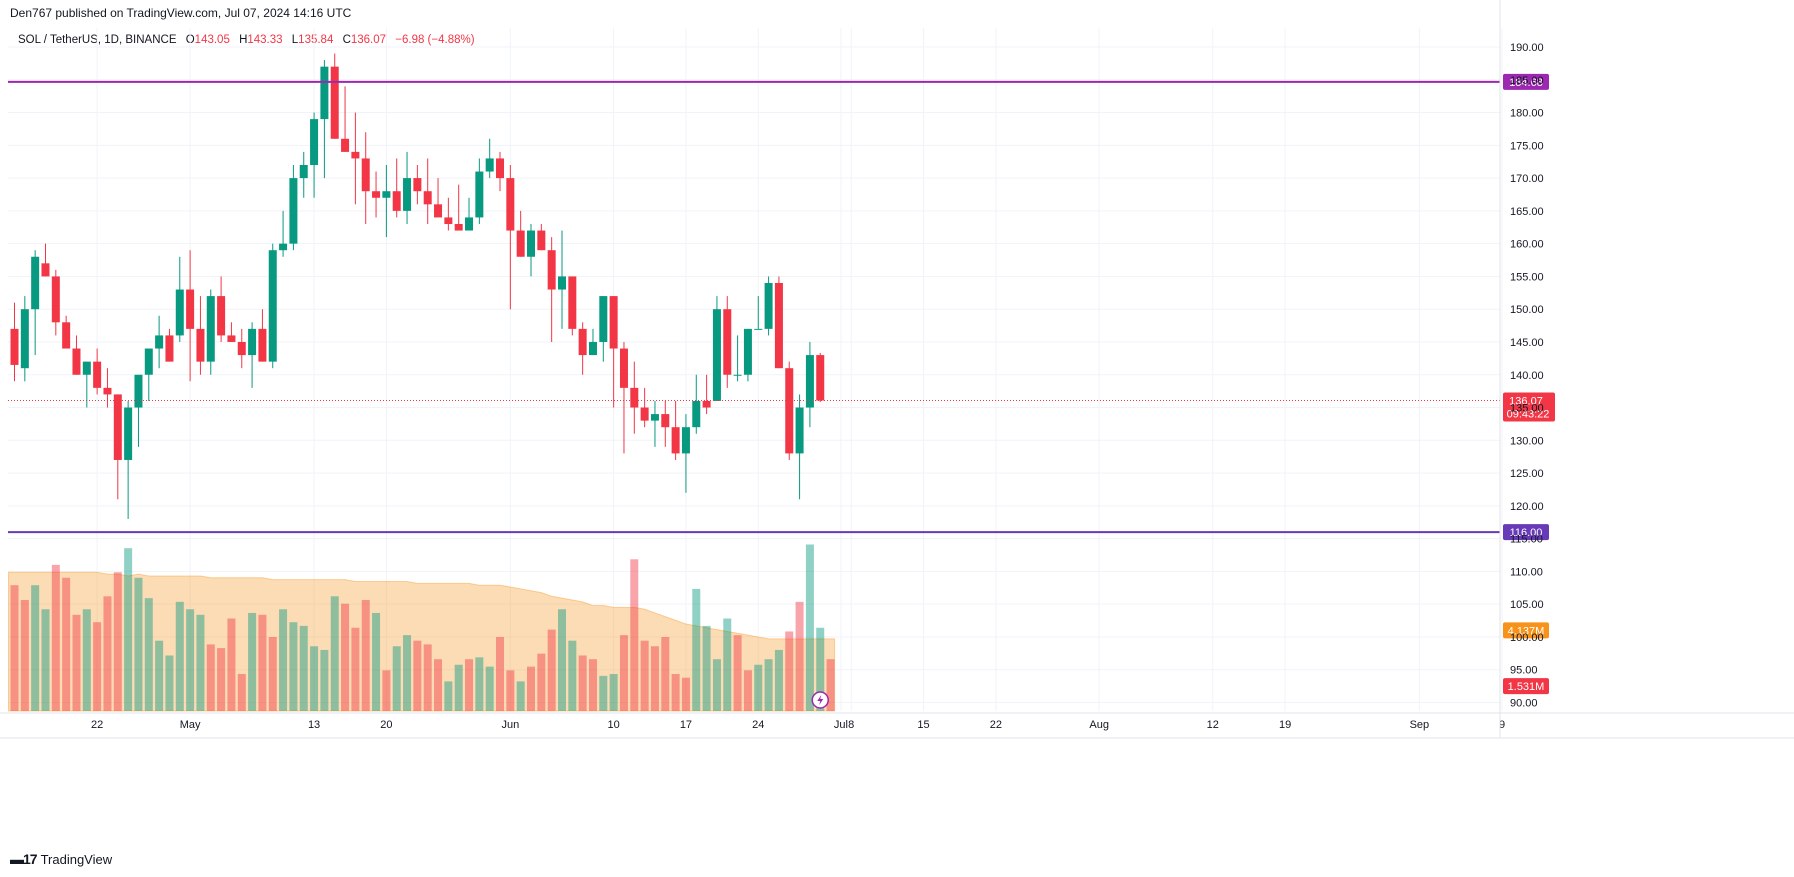 The width and height of the screenshot is (1794, 877). Describe the element at coordinates (190, 725) in the screenshot. I see `time-tick-label: May` at that location.